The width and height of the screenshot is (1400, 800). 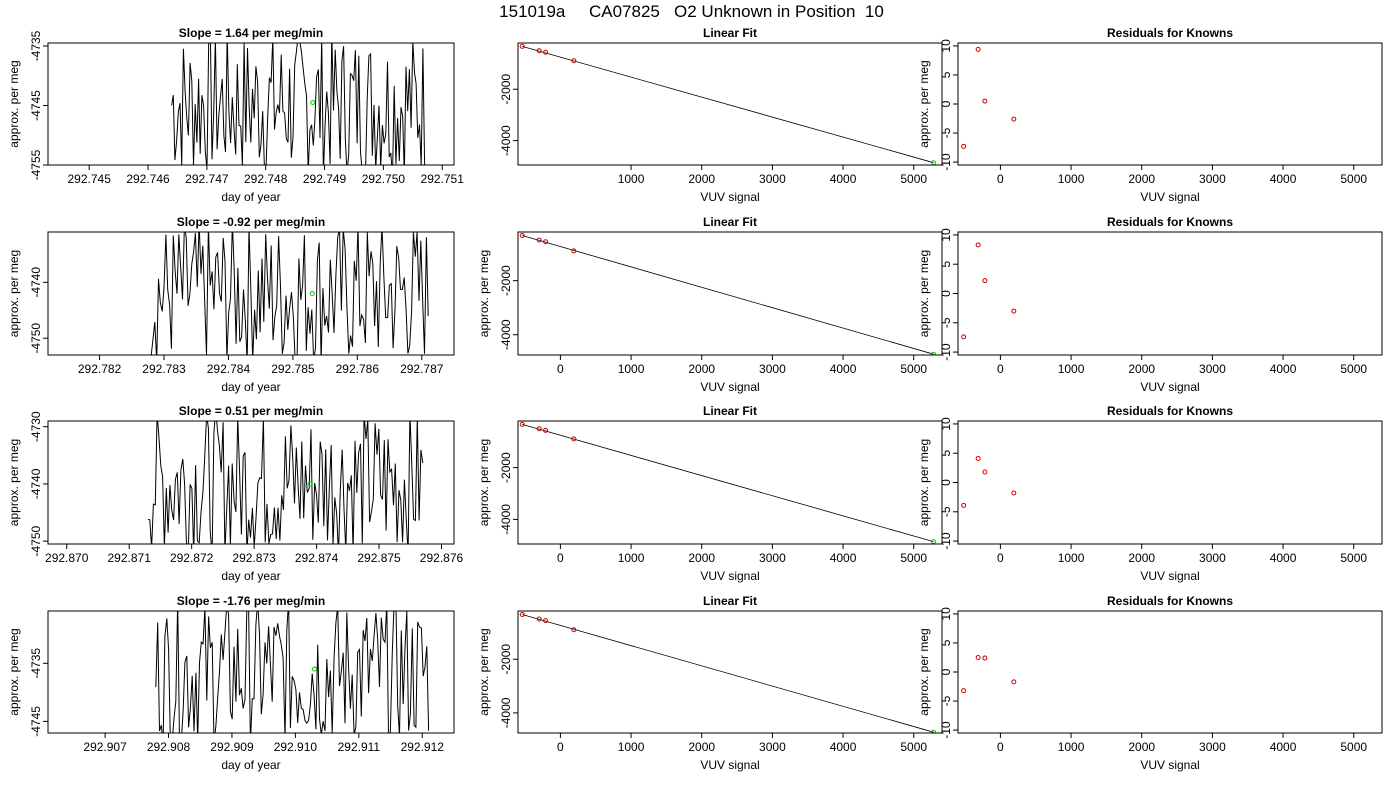 I want to click on fit-line, so click(x=728, y=104).